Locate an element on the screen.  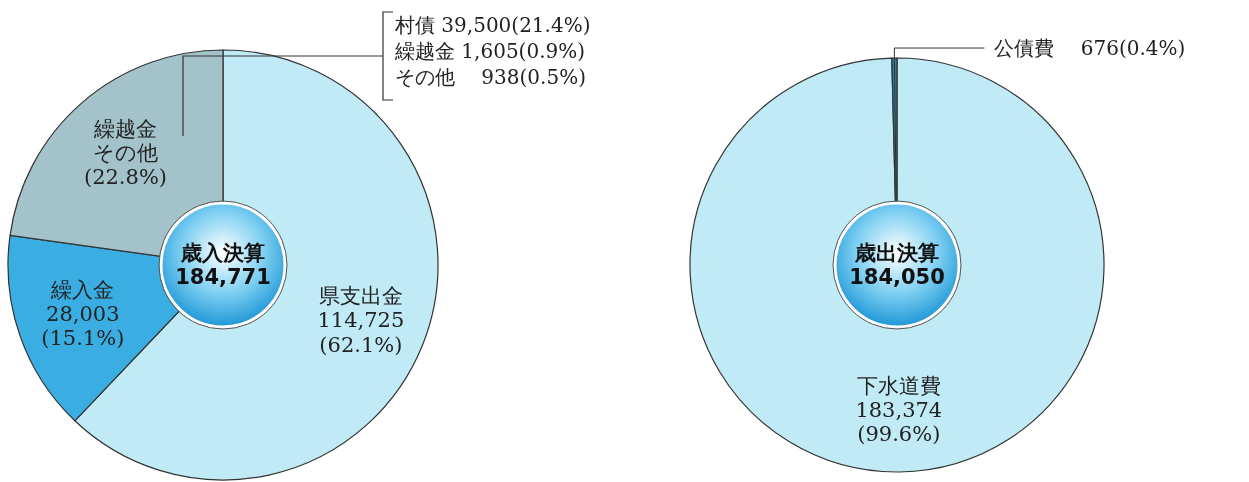
slice-label: 繰越金その他 is located at coordinates (125, 141).